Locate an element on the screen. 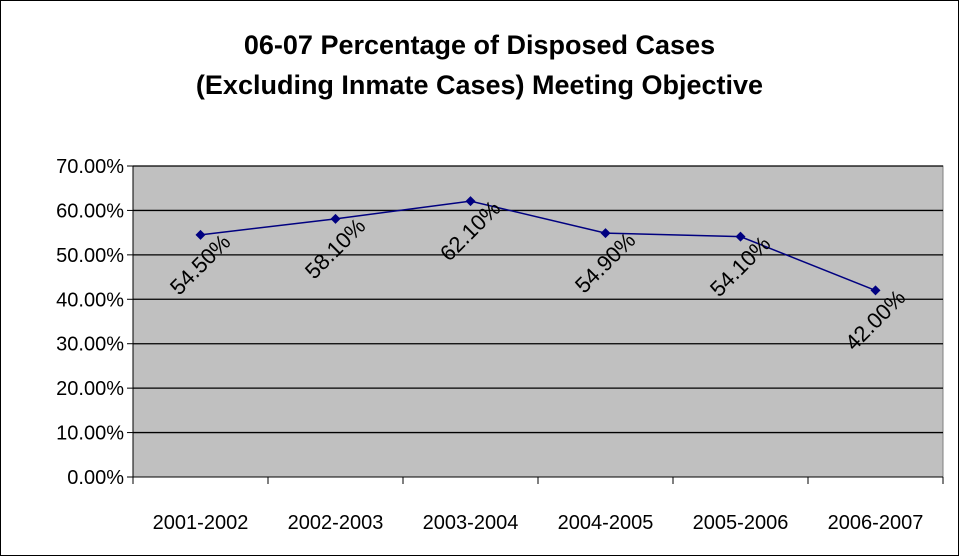 The width and height of the screenshot is (959, 556). chart-title-line-1: 06-07 Percentage of Disposed Cases is located at coordinates (479, 45).